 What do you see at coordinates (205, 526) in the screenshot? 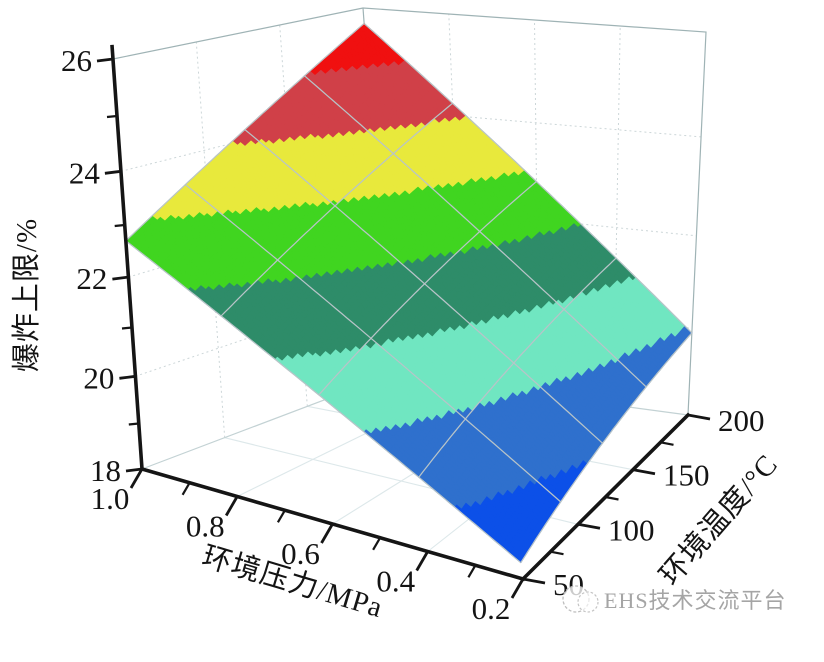
I see `tick-label: 0.8` at bounding box center [205, 526].